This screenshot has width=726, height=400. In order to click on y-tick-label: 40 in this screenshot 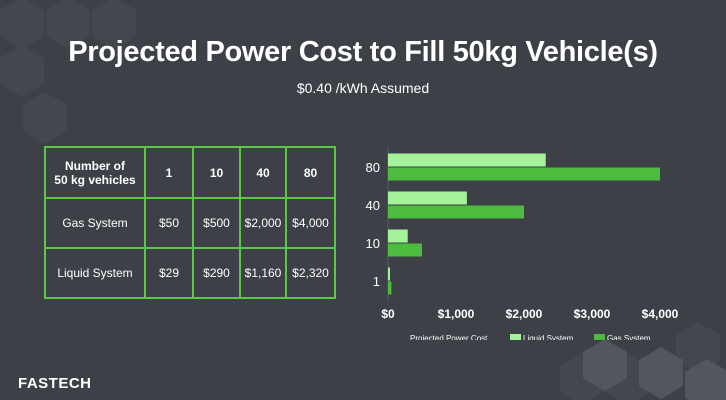, I will do `click(373, 205)`.